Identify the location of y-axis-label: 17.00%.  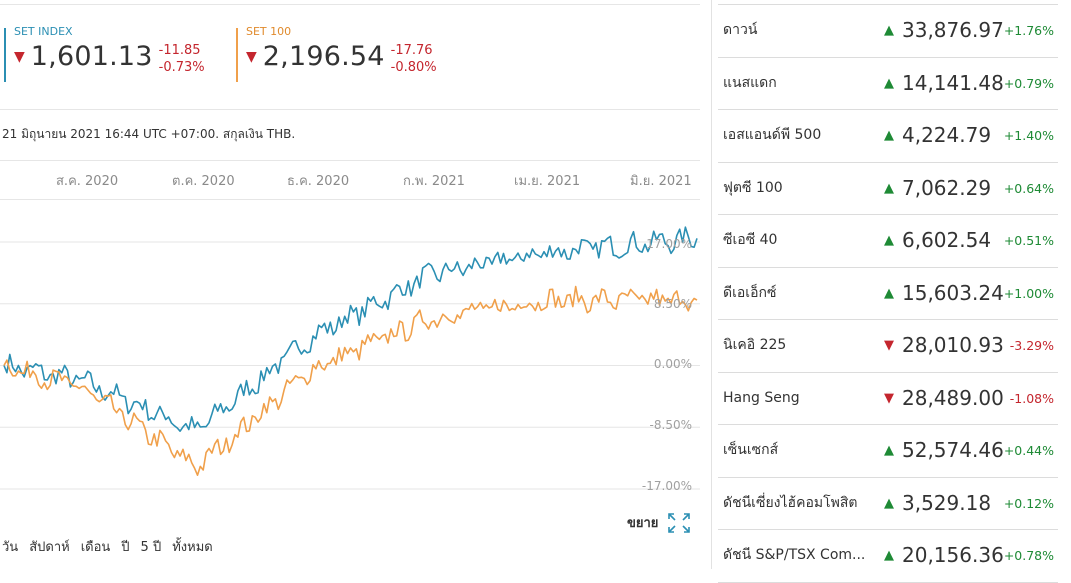
(669, 244).